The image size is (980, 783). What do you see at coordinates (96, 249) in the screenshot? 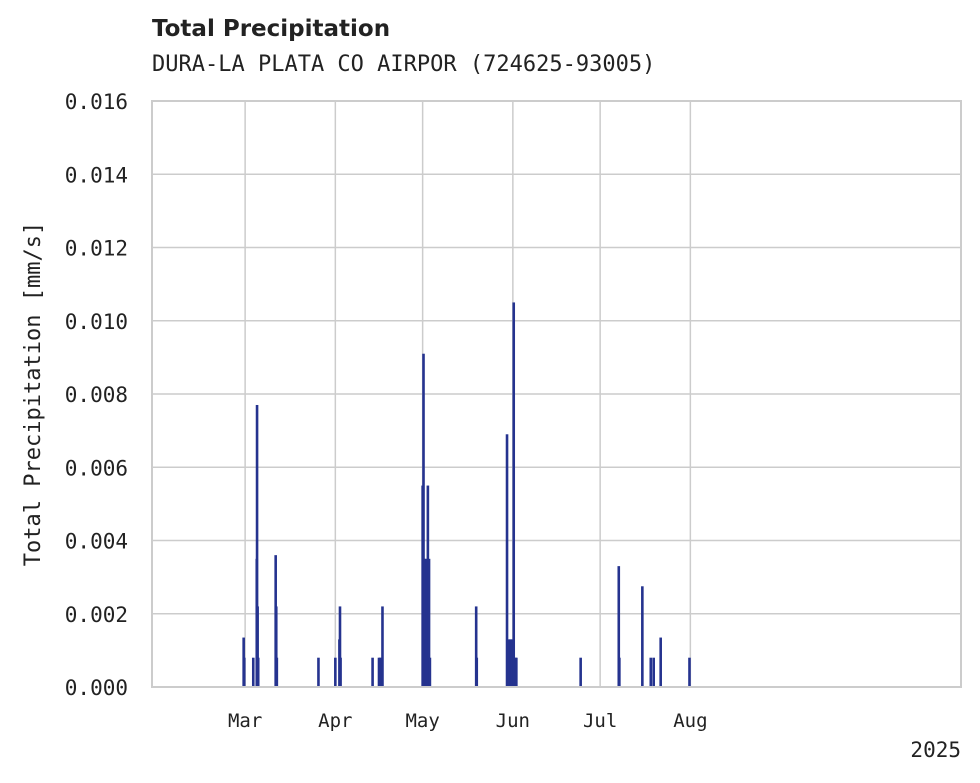
I see `y-tick-label: 0.012` at bounding box center [96, 249].